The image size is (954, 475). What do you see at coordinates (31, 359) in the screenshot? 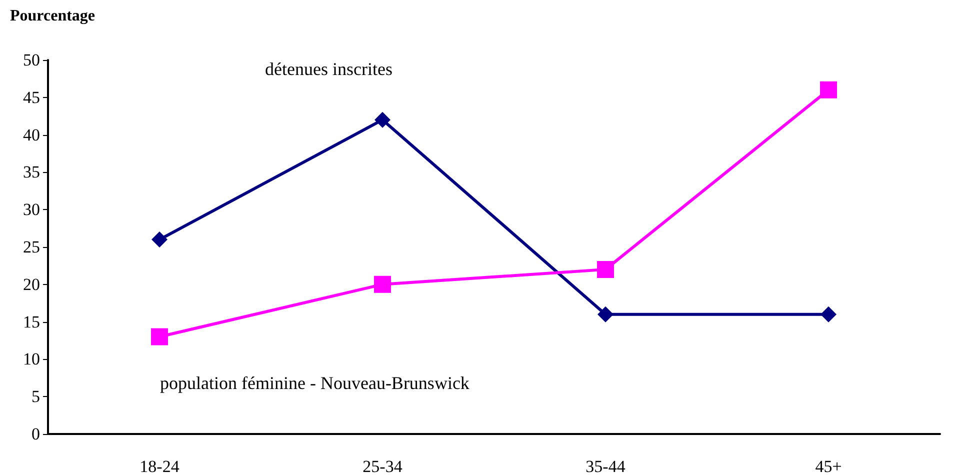
I see `y-tick-label: 10` at bounding box center [31, 359].